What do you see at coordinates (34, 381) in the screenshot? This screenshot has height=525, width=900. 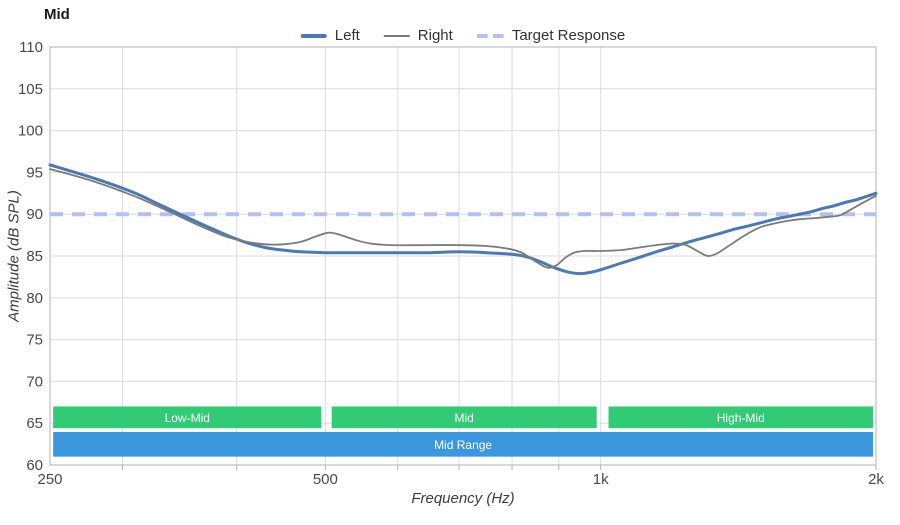 I see `y-tick-label: 70` at bounding box center [34, 381].